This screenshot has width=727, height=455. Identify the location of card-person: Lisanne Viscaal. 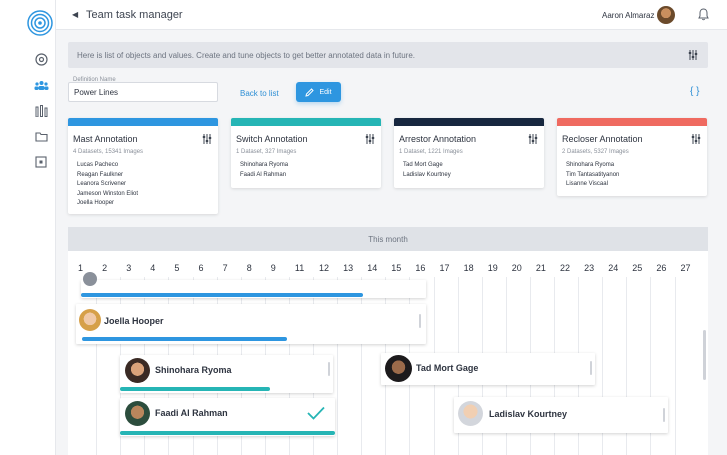
(587, 184).